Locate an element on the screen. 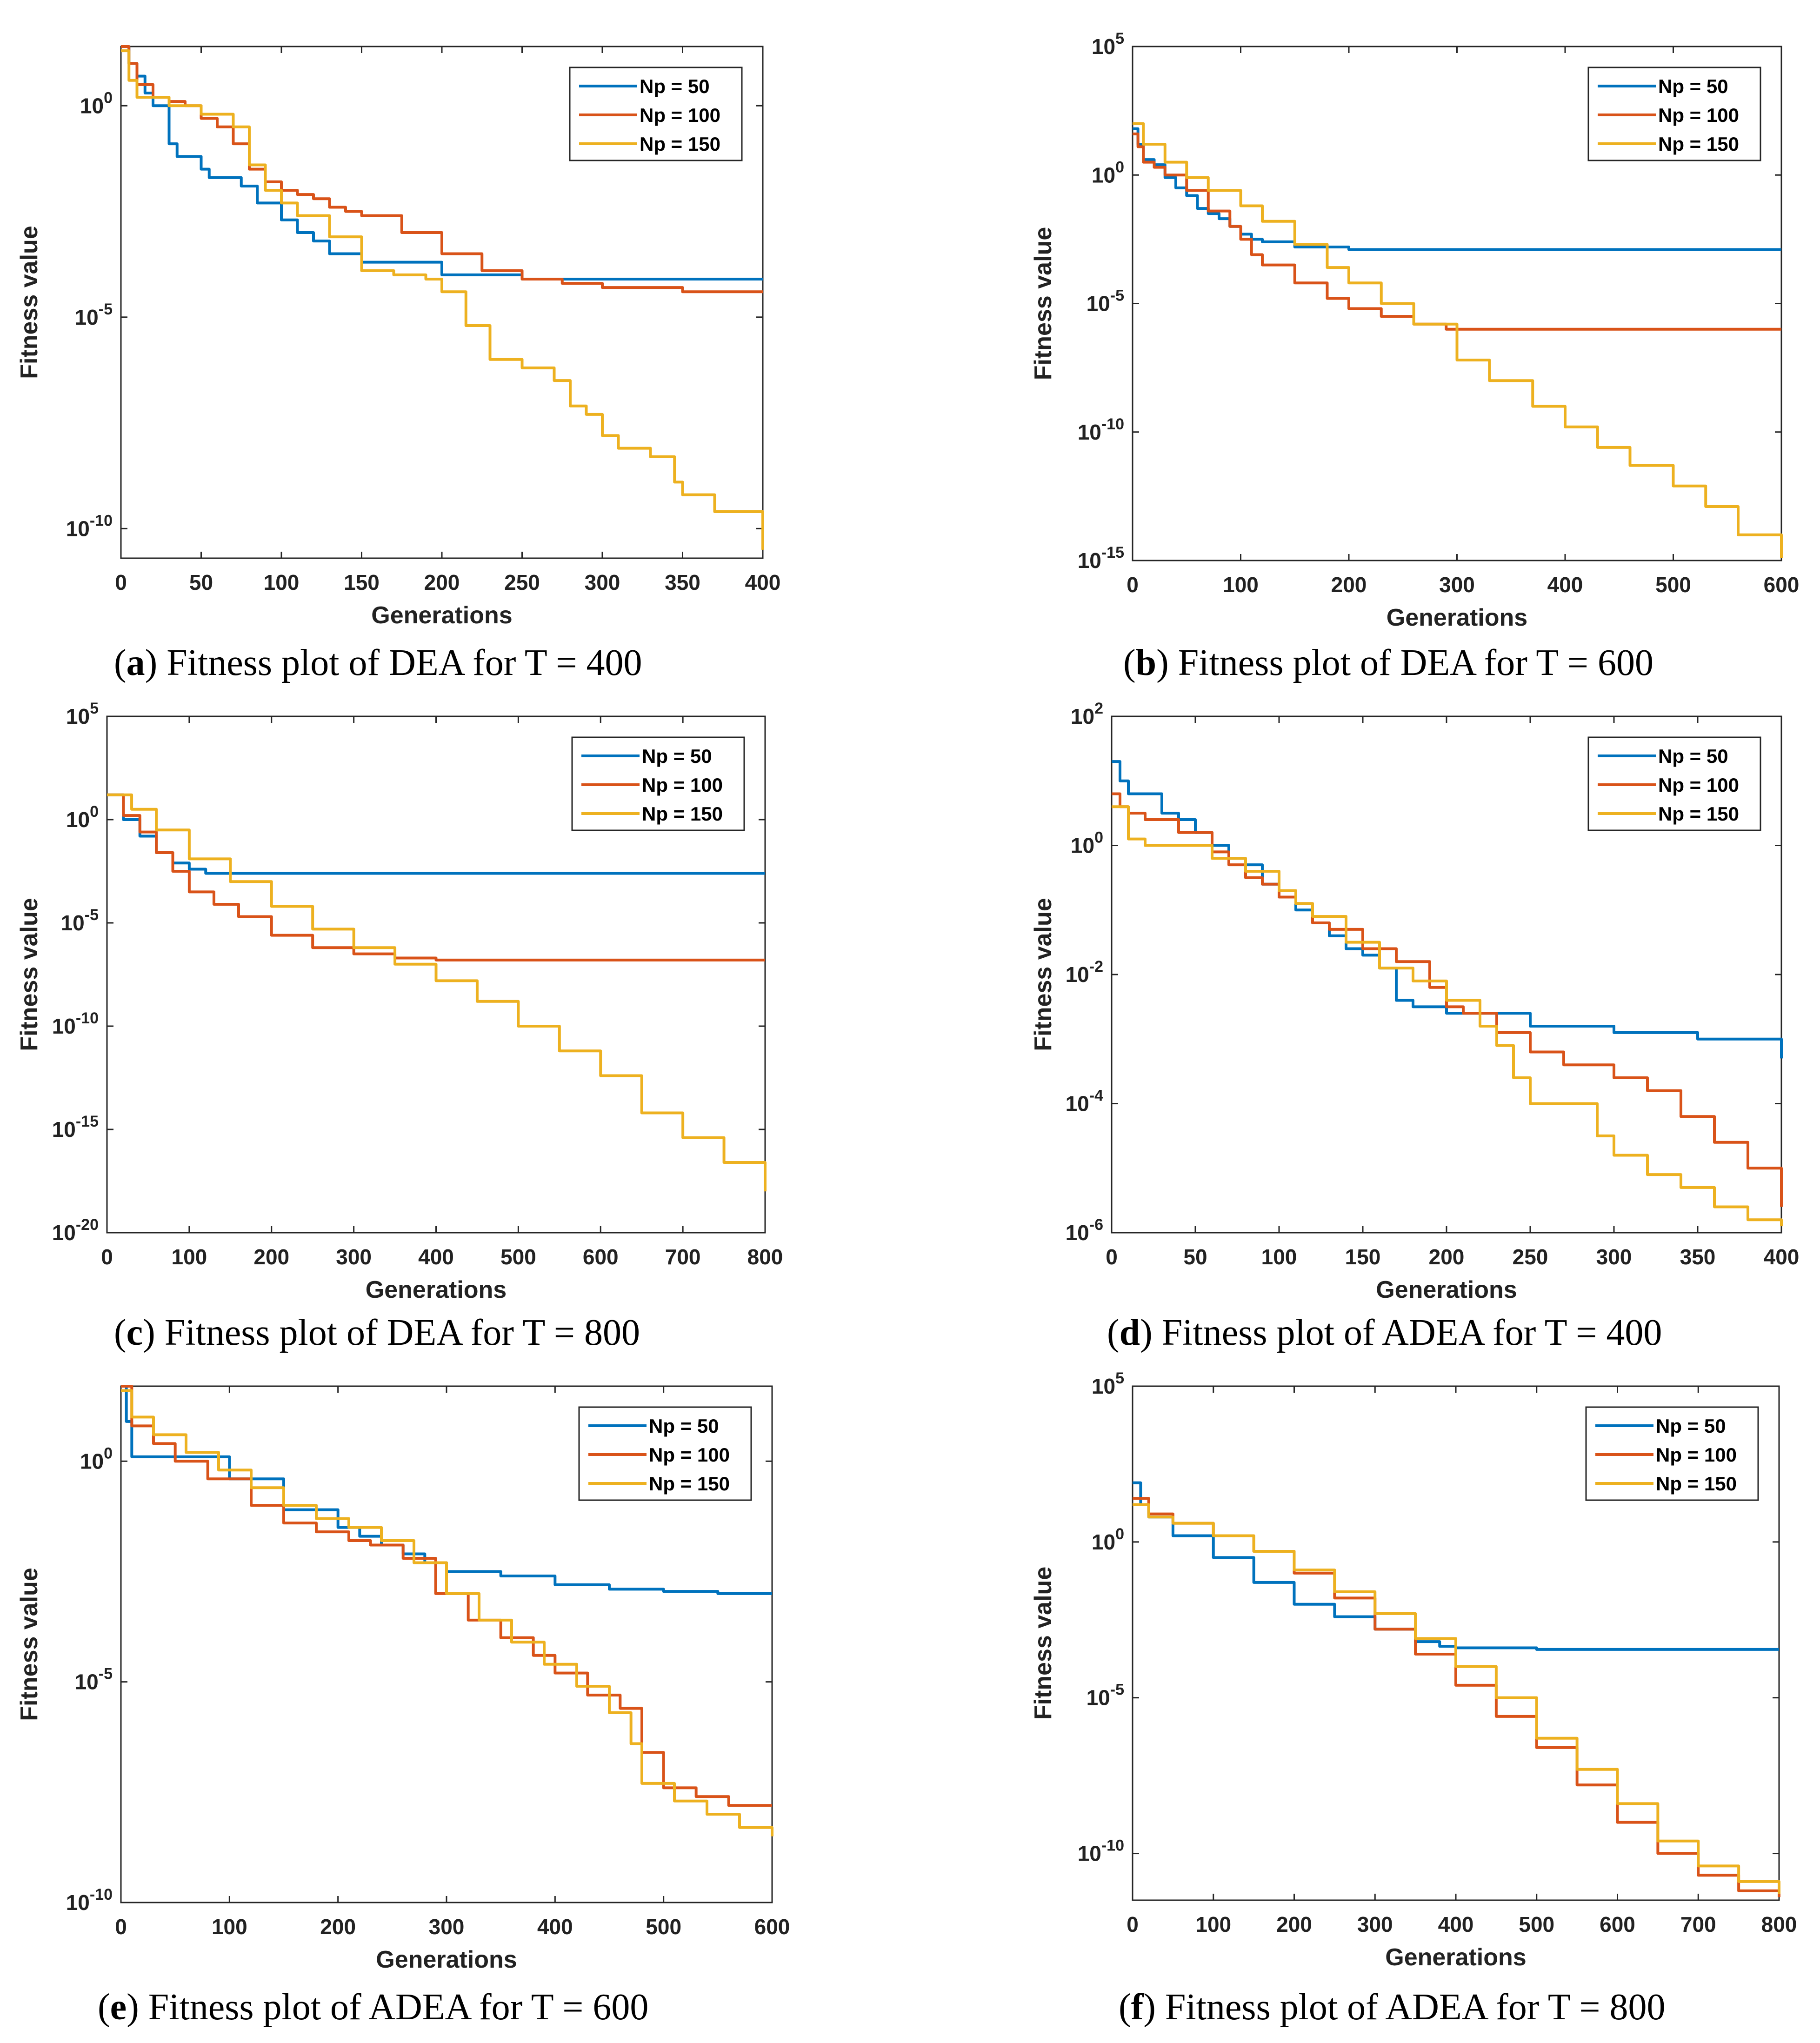  y-tick-exponent: 2 is located at coordinates (1098, 708).